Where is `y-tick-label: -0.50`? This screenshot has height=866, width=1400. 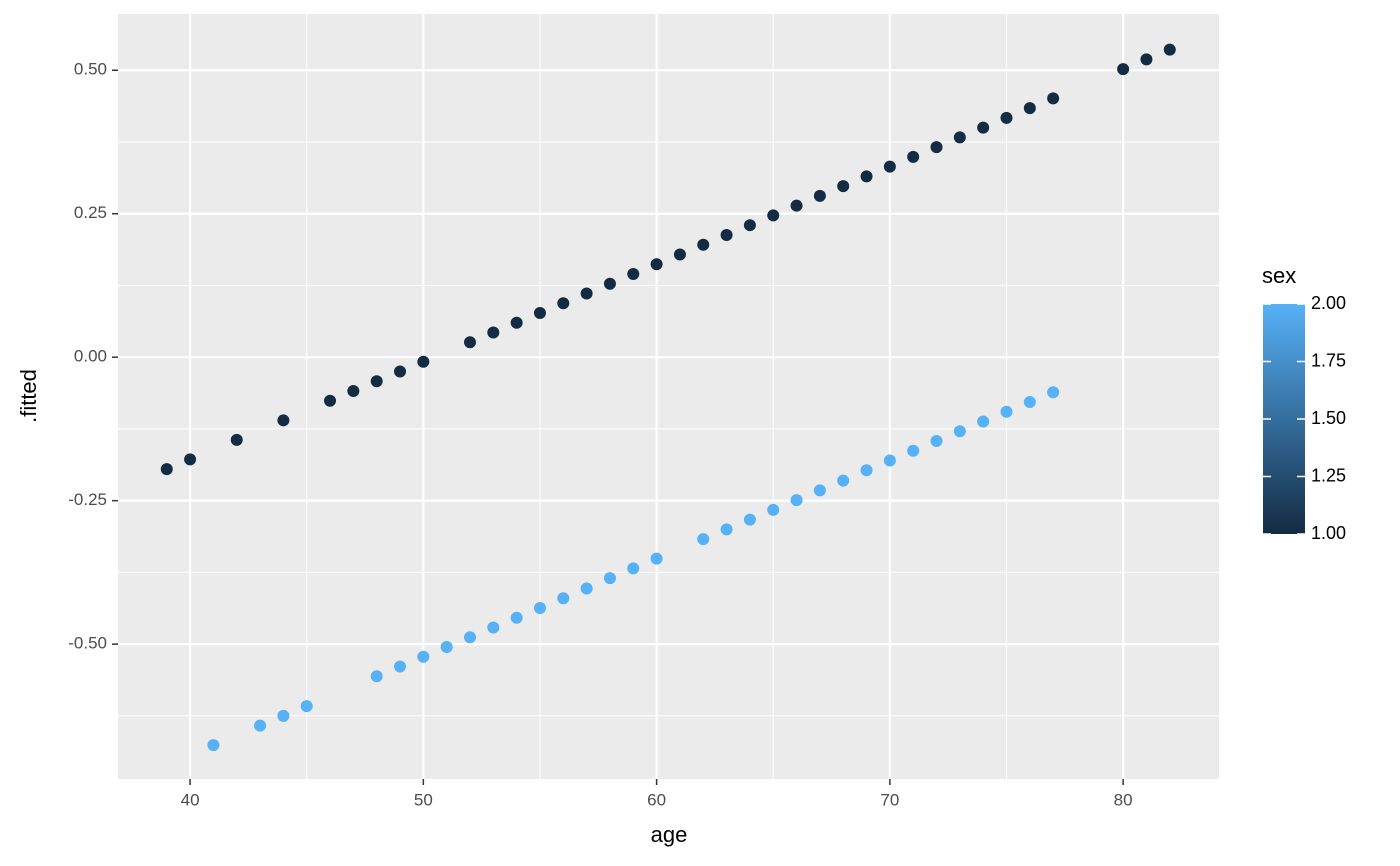 y-tick-label: -0.50 is located at coordinates (87, 643).